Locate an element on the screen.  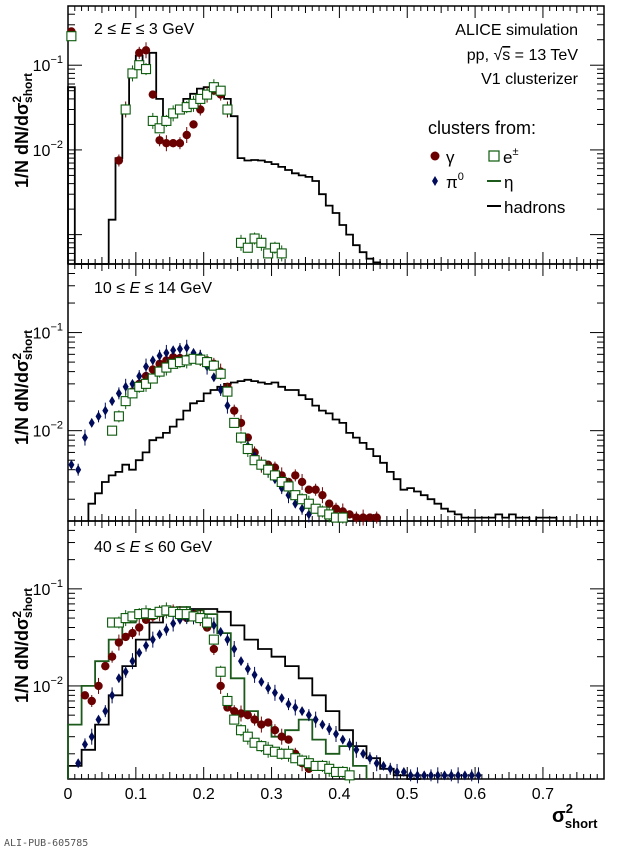
x-tick-label: 0.2 is located at coordinates (204, 794).